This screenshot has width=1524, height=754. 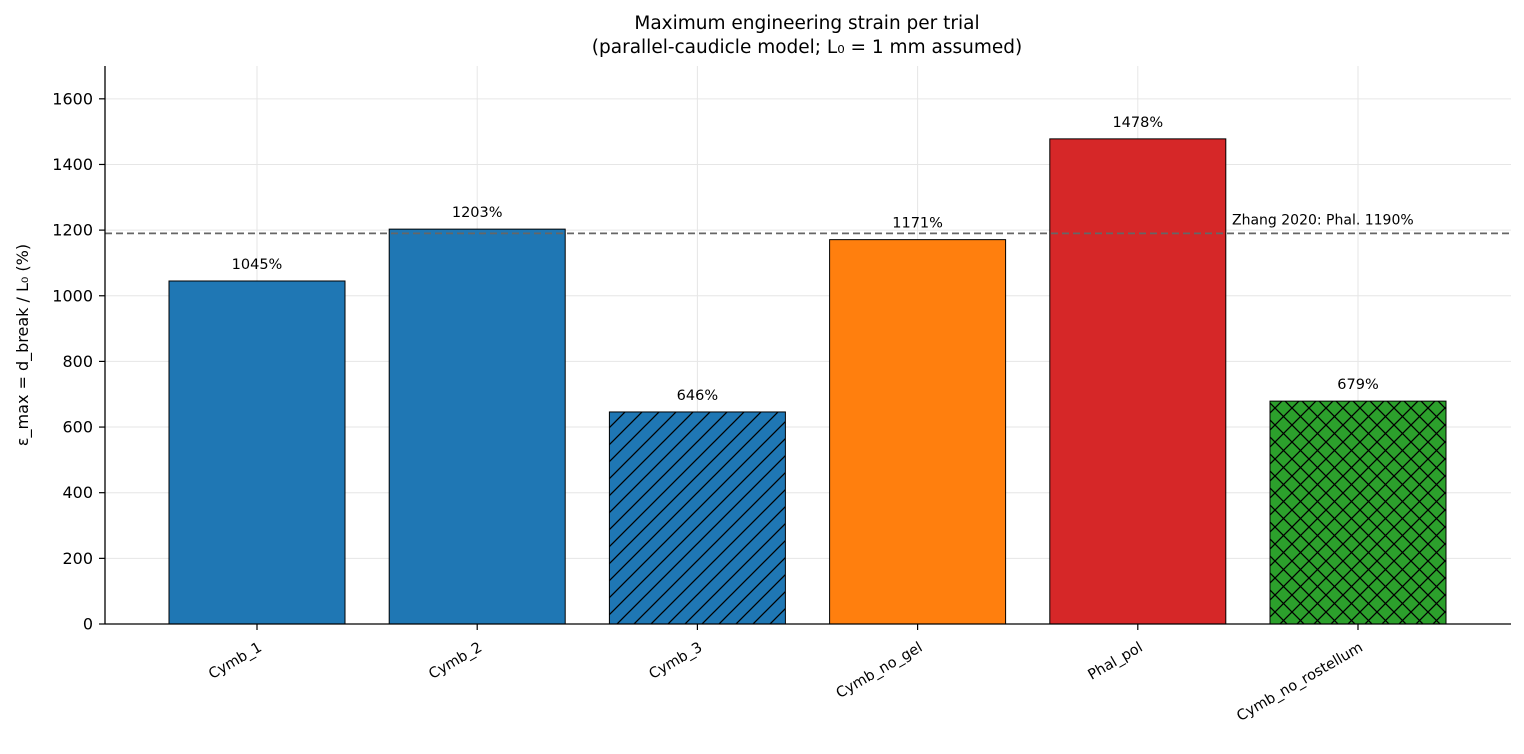 I want to click on data-label: 1045%, so click(x=257, y=265).